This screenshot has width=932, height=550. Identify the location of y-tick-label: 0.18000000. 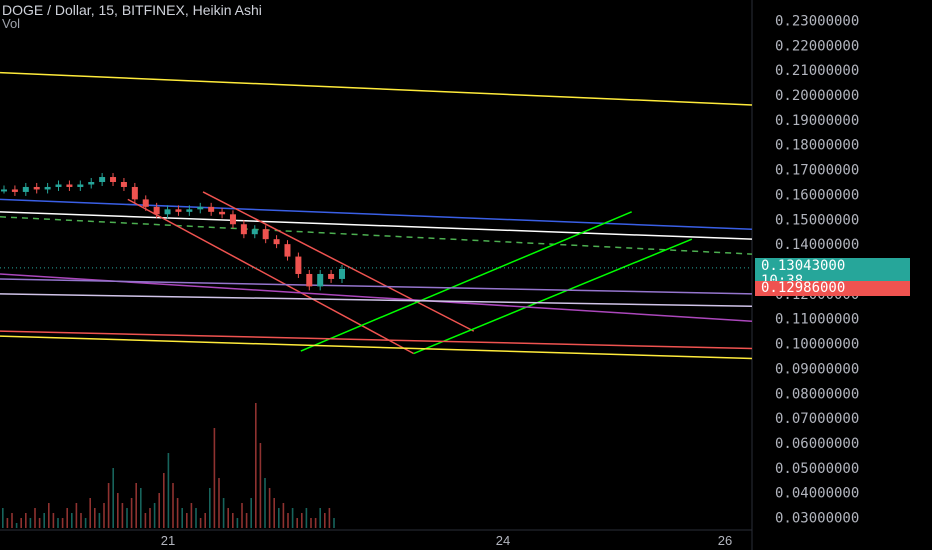
(817, 146).